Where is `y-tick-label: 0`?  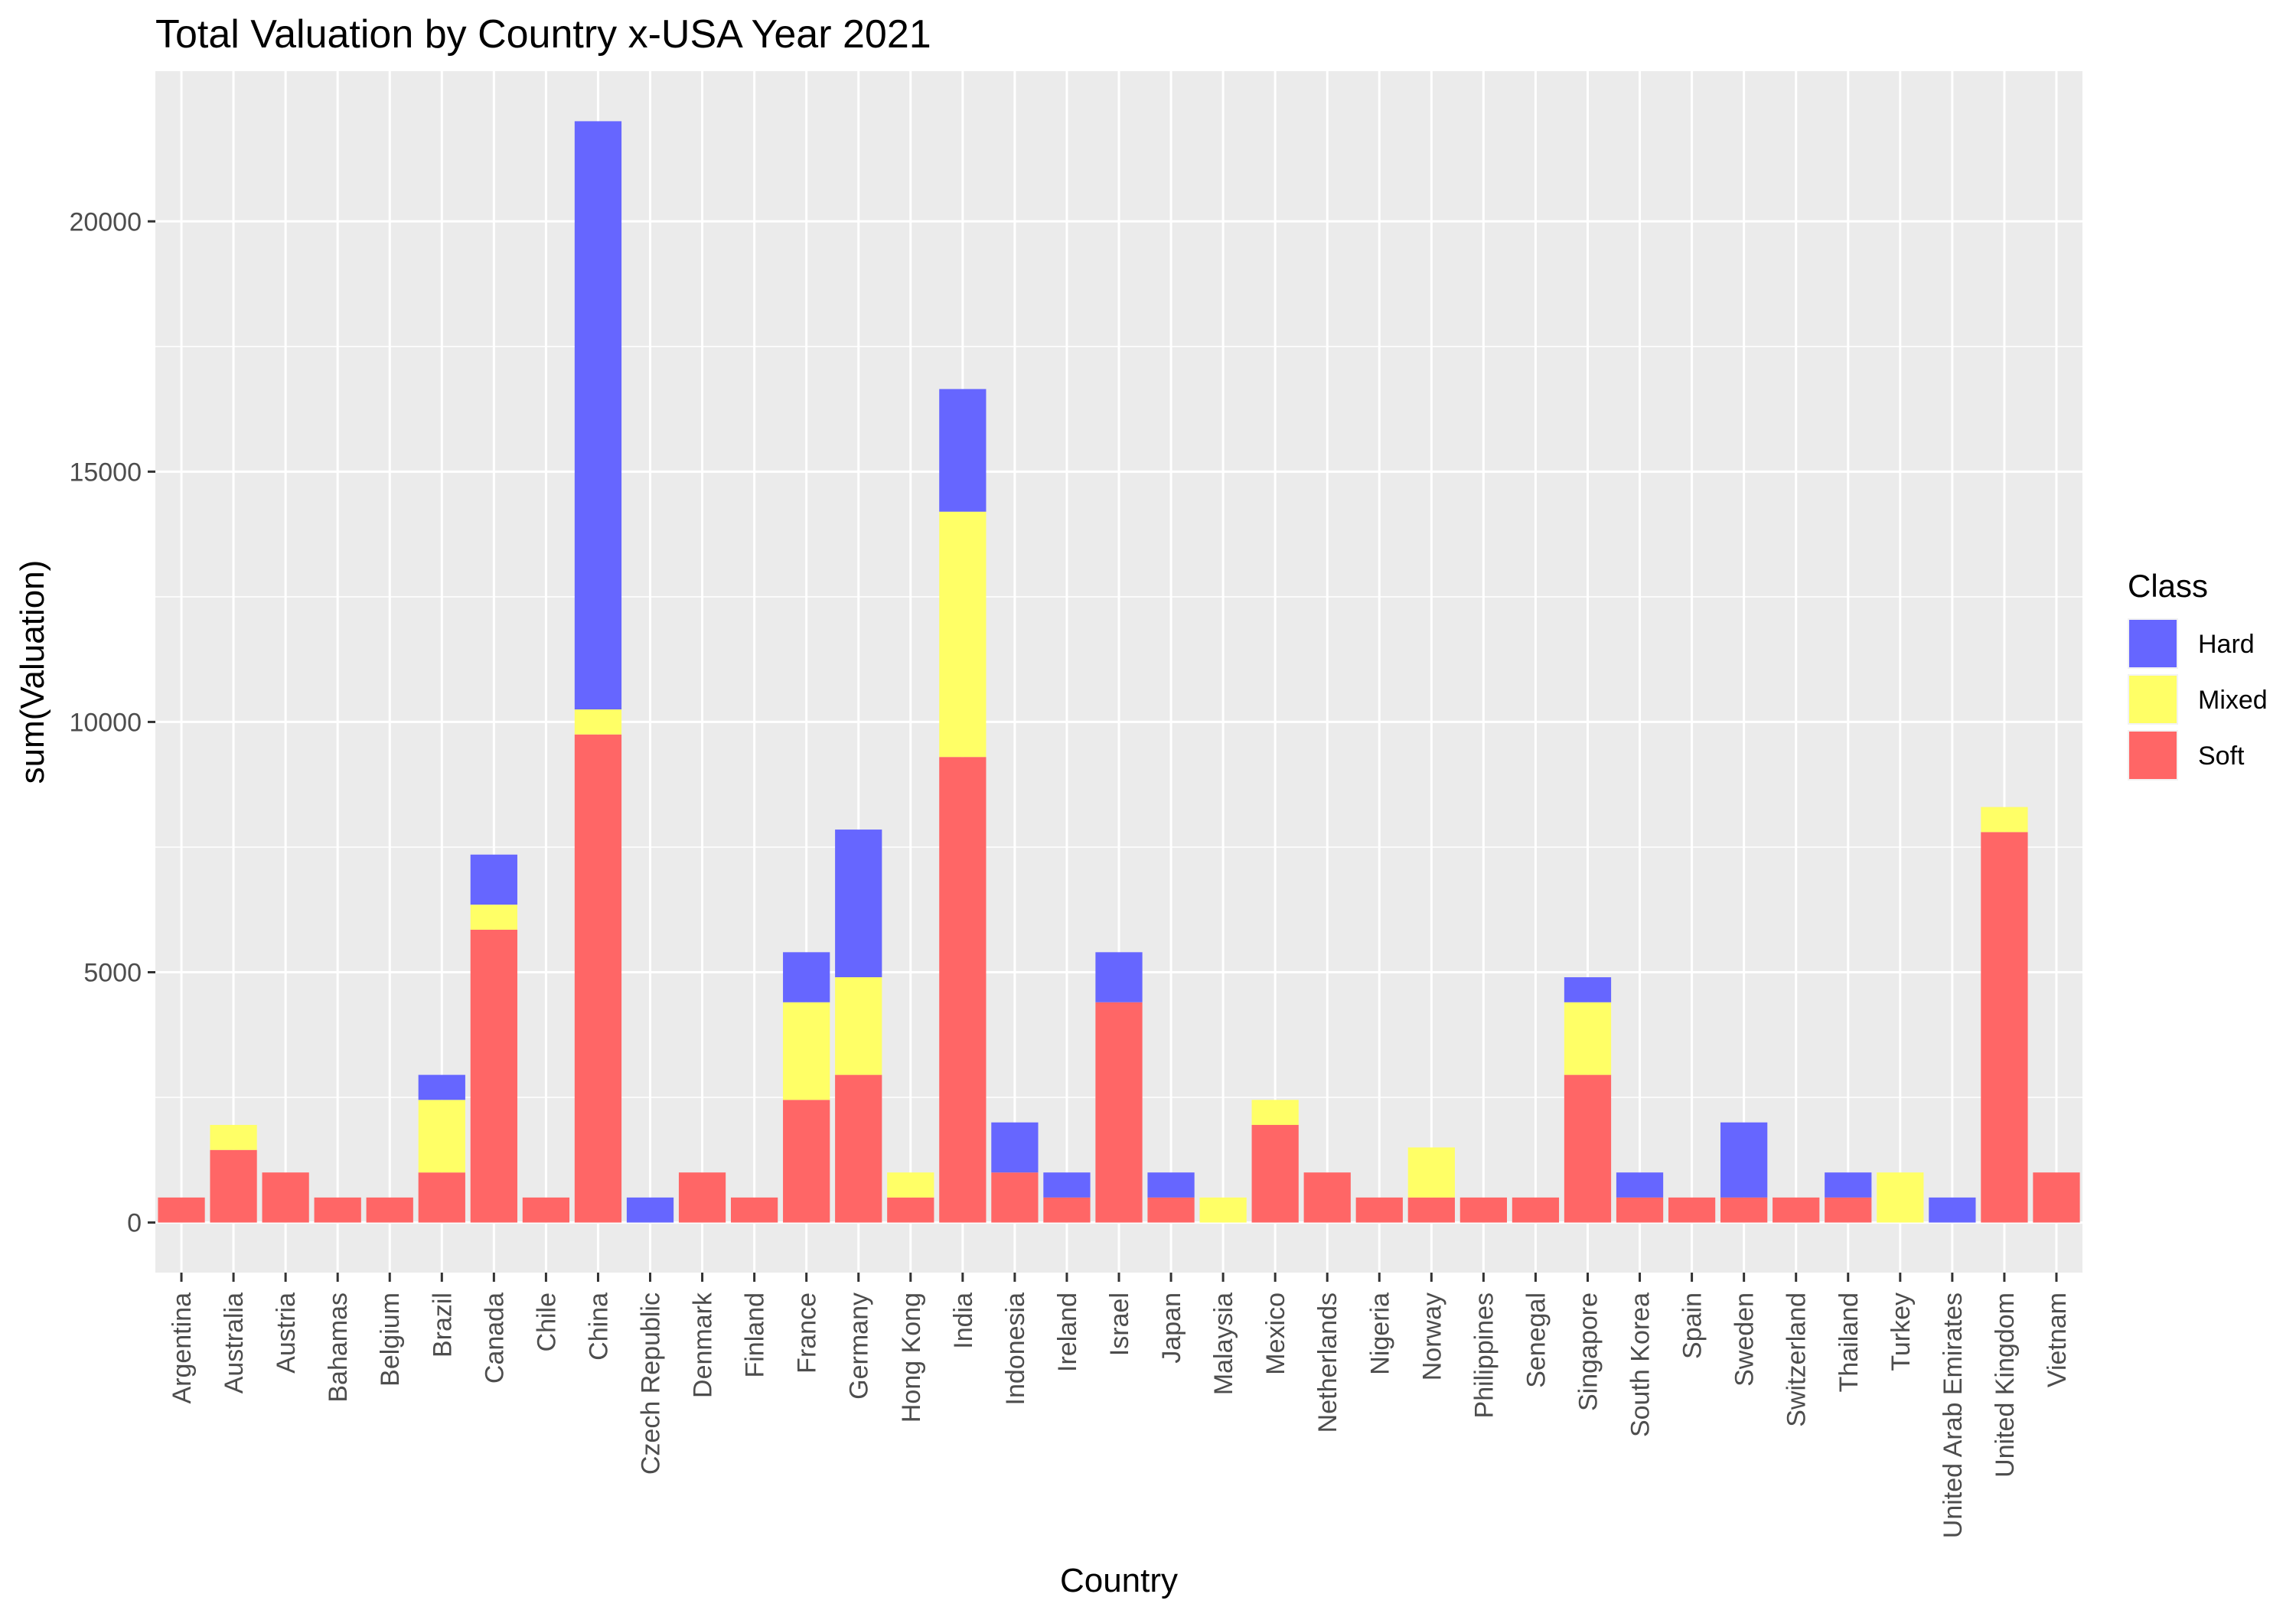
y-tick-label: 0 is located at coordinates (134, 1223).